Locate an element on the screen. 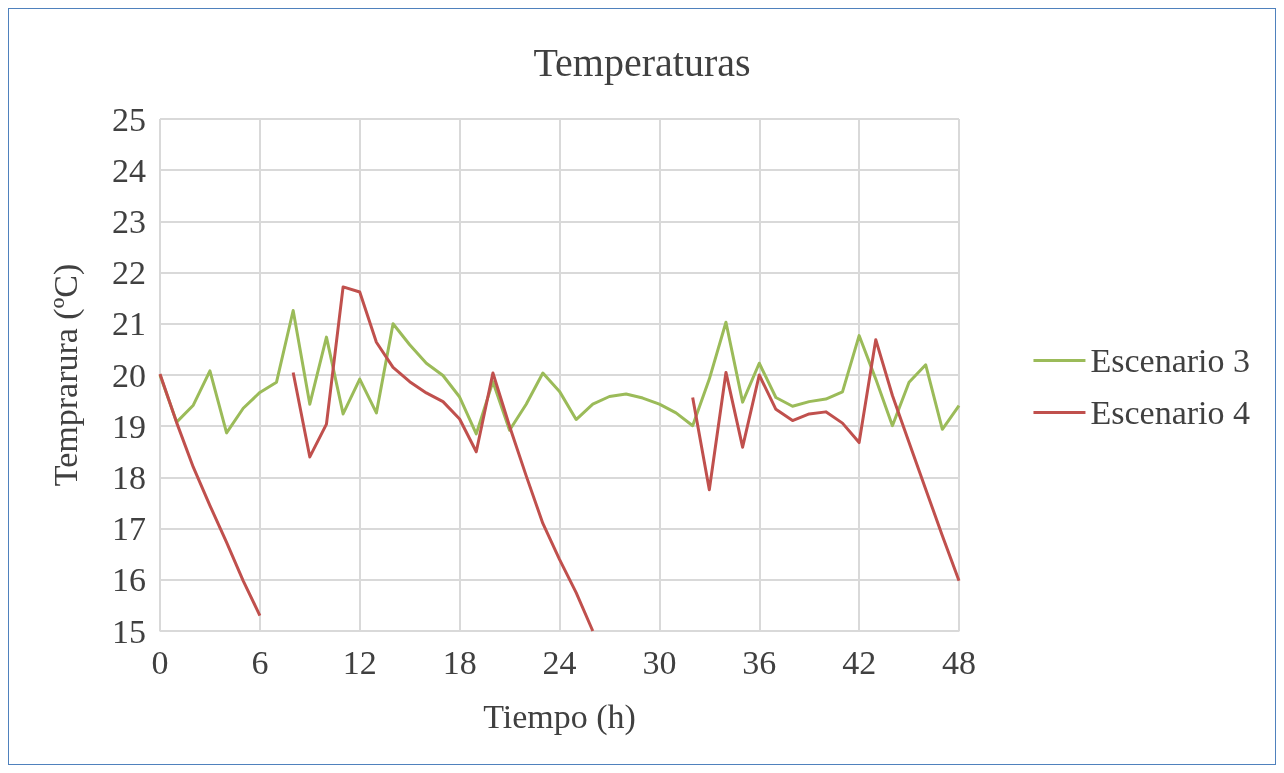 The height and width of the screenshot is (773, 1284). y-tick-label: 18 is located at coordinates (129, 477).